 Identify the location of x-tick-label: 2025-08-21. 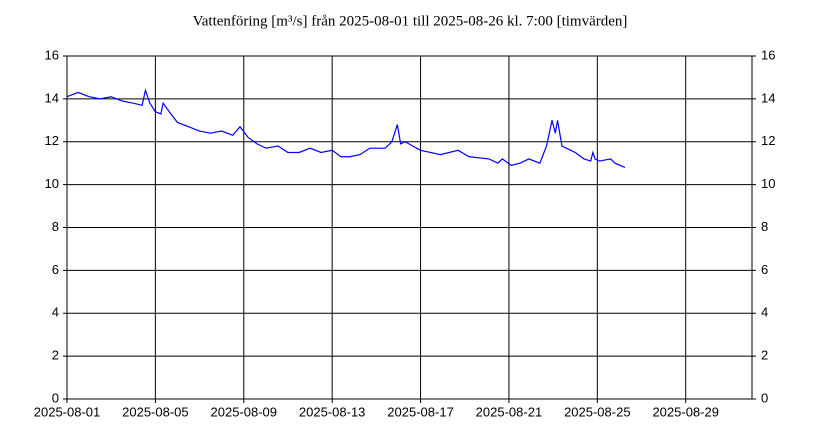
(509, 411).